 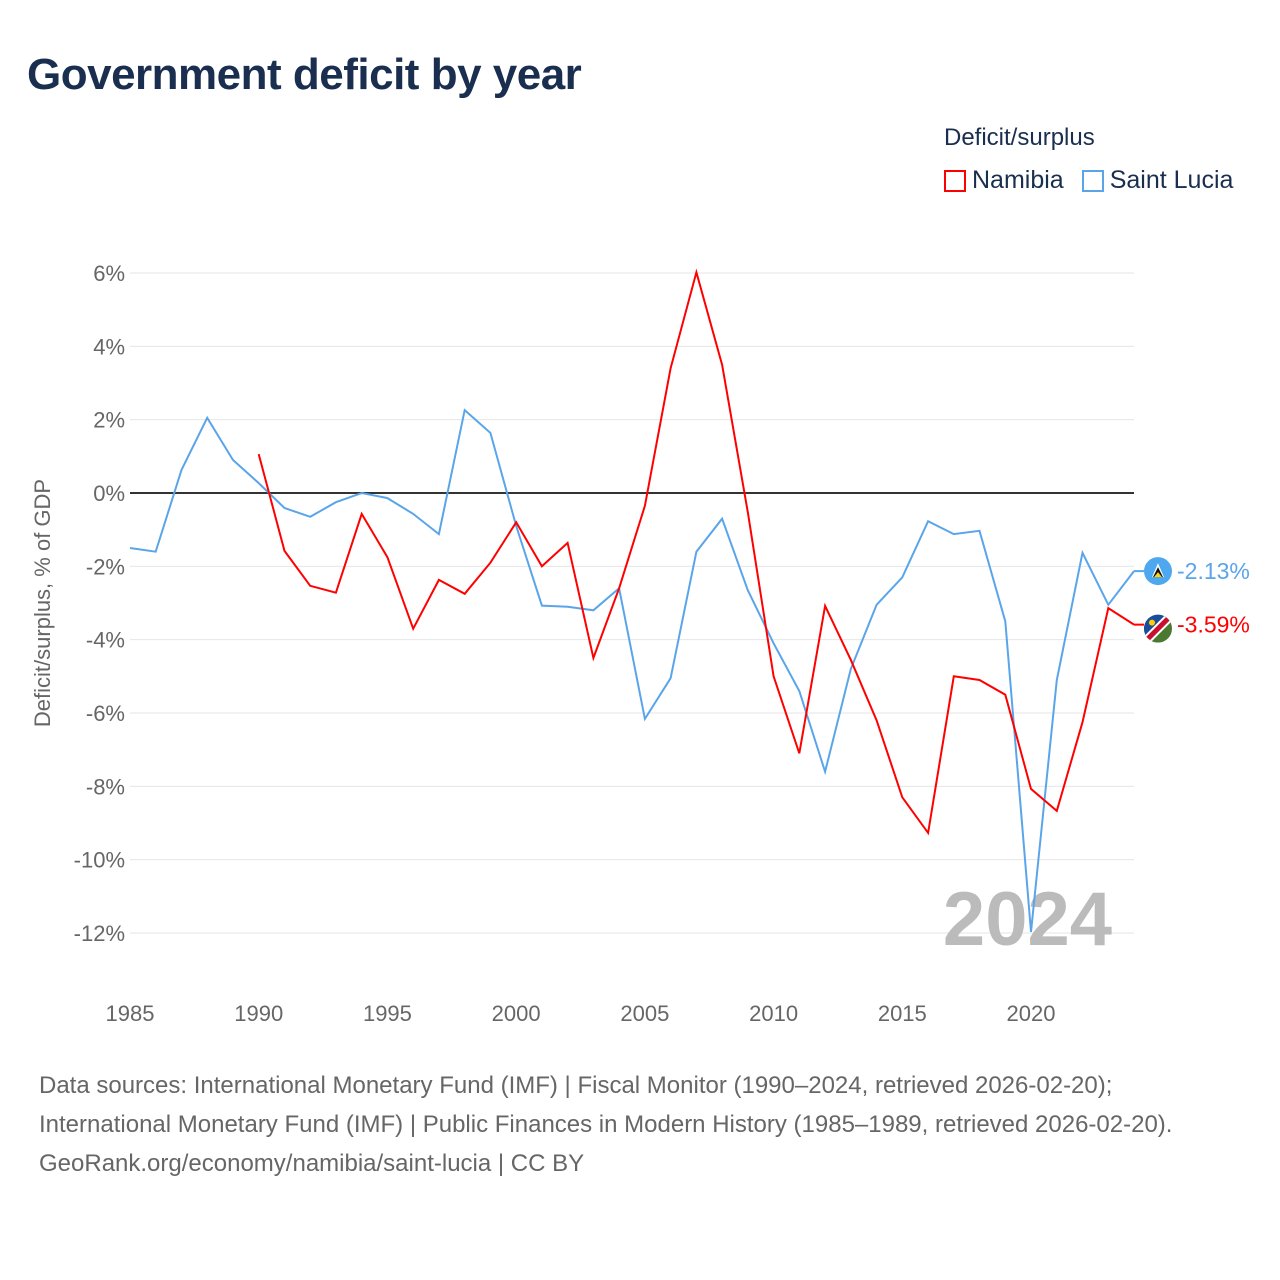 What do you see at coordinates (1092, 180) in the screenshot?
I see `legend-swatch-saint-lucia` at bounding box center [1092, 180].